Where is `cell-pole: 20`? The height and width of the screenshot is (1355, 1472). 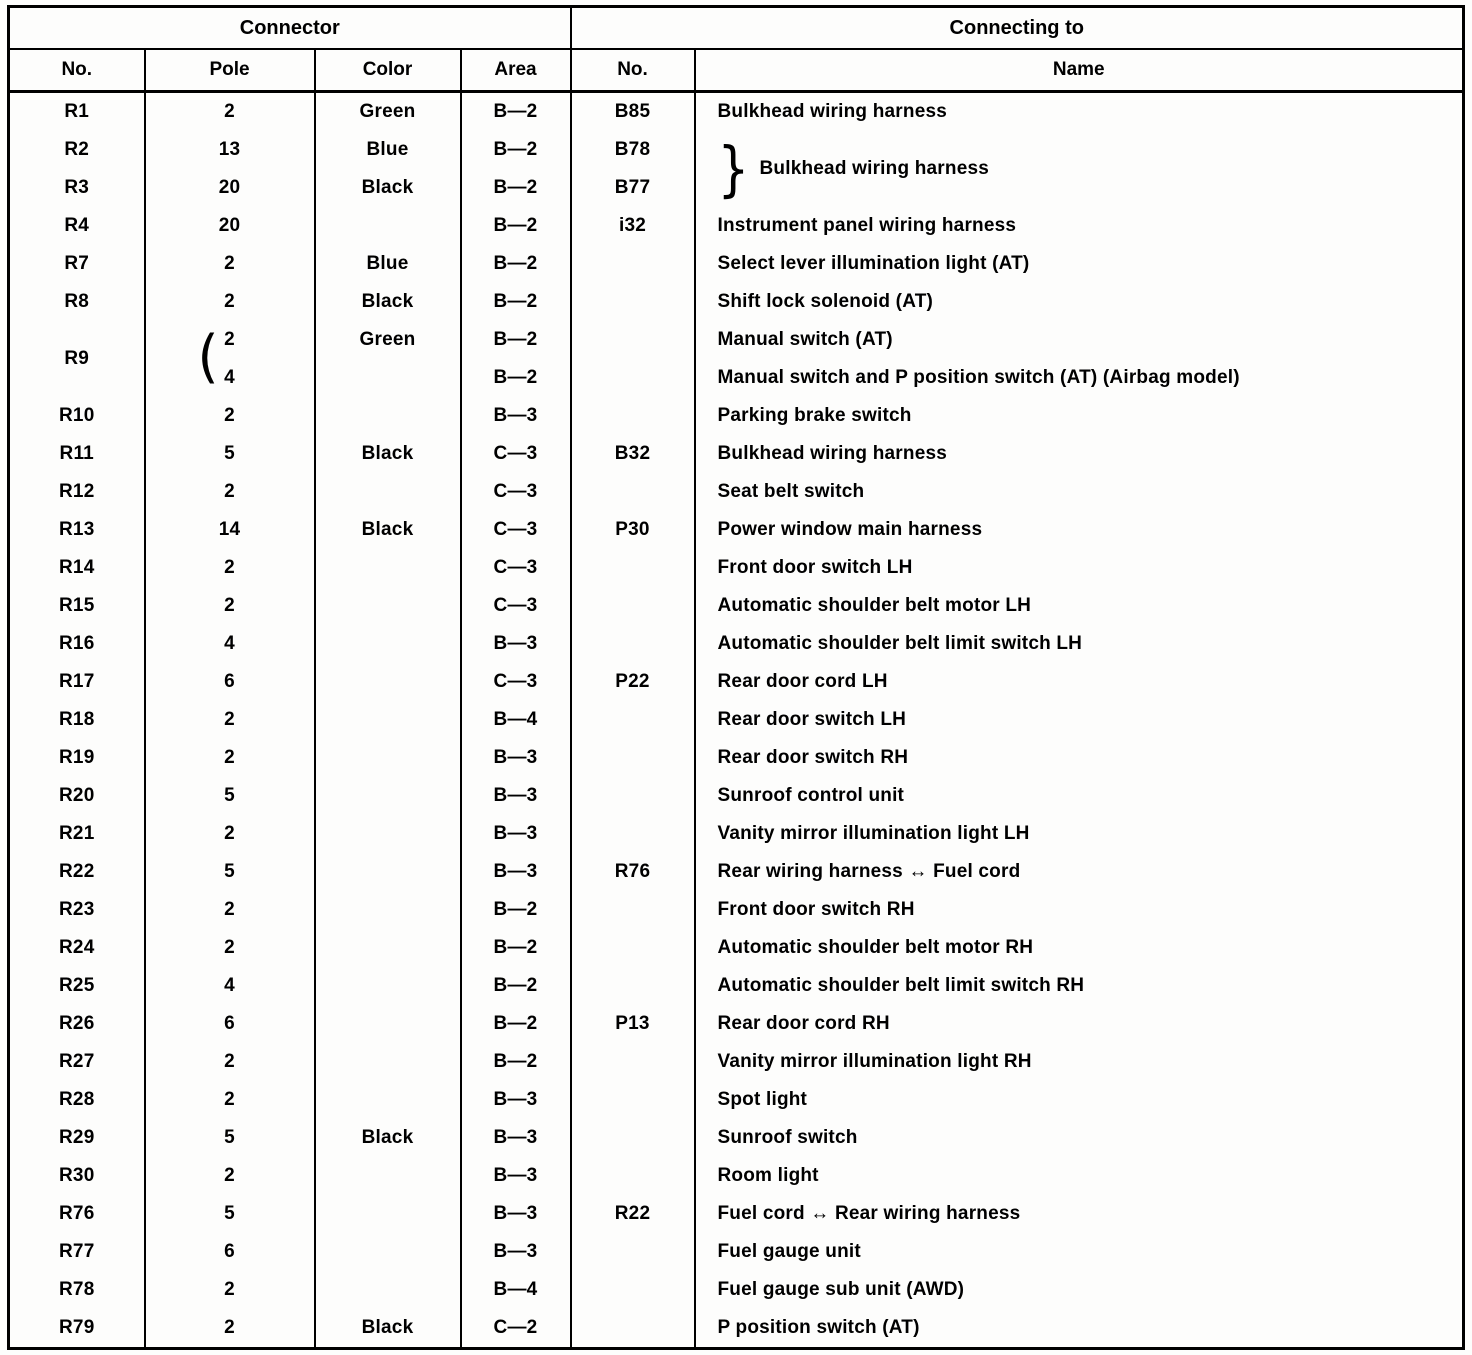 cell-pole: 20 is located at coordinates (229, 188).